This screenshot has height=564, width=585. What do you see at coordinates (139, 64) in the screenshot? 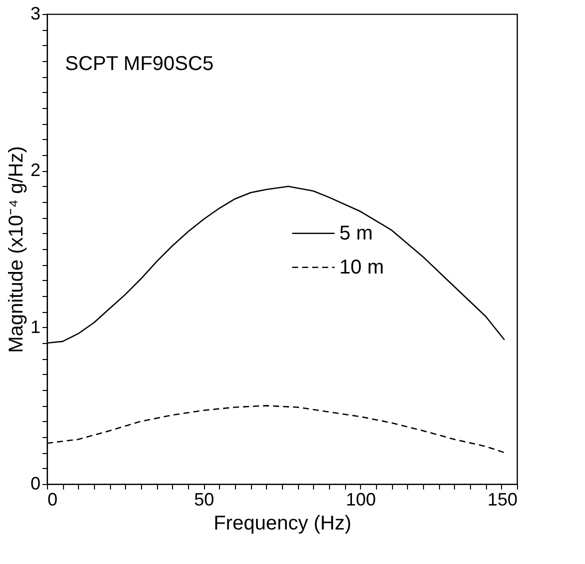
I see `annotation: SCPT MF90SC5` at bounding box center [139, 64].